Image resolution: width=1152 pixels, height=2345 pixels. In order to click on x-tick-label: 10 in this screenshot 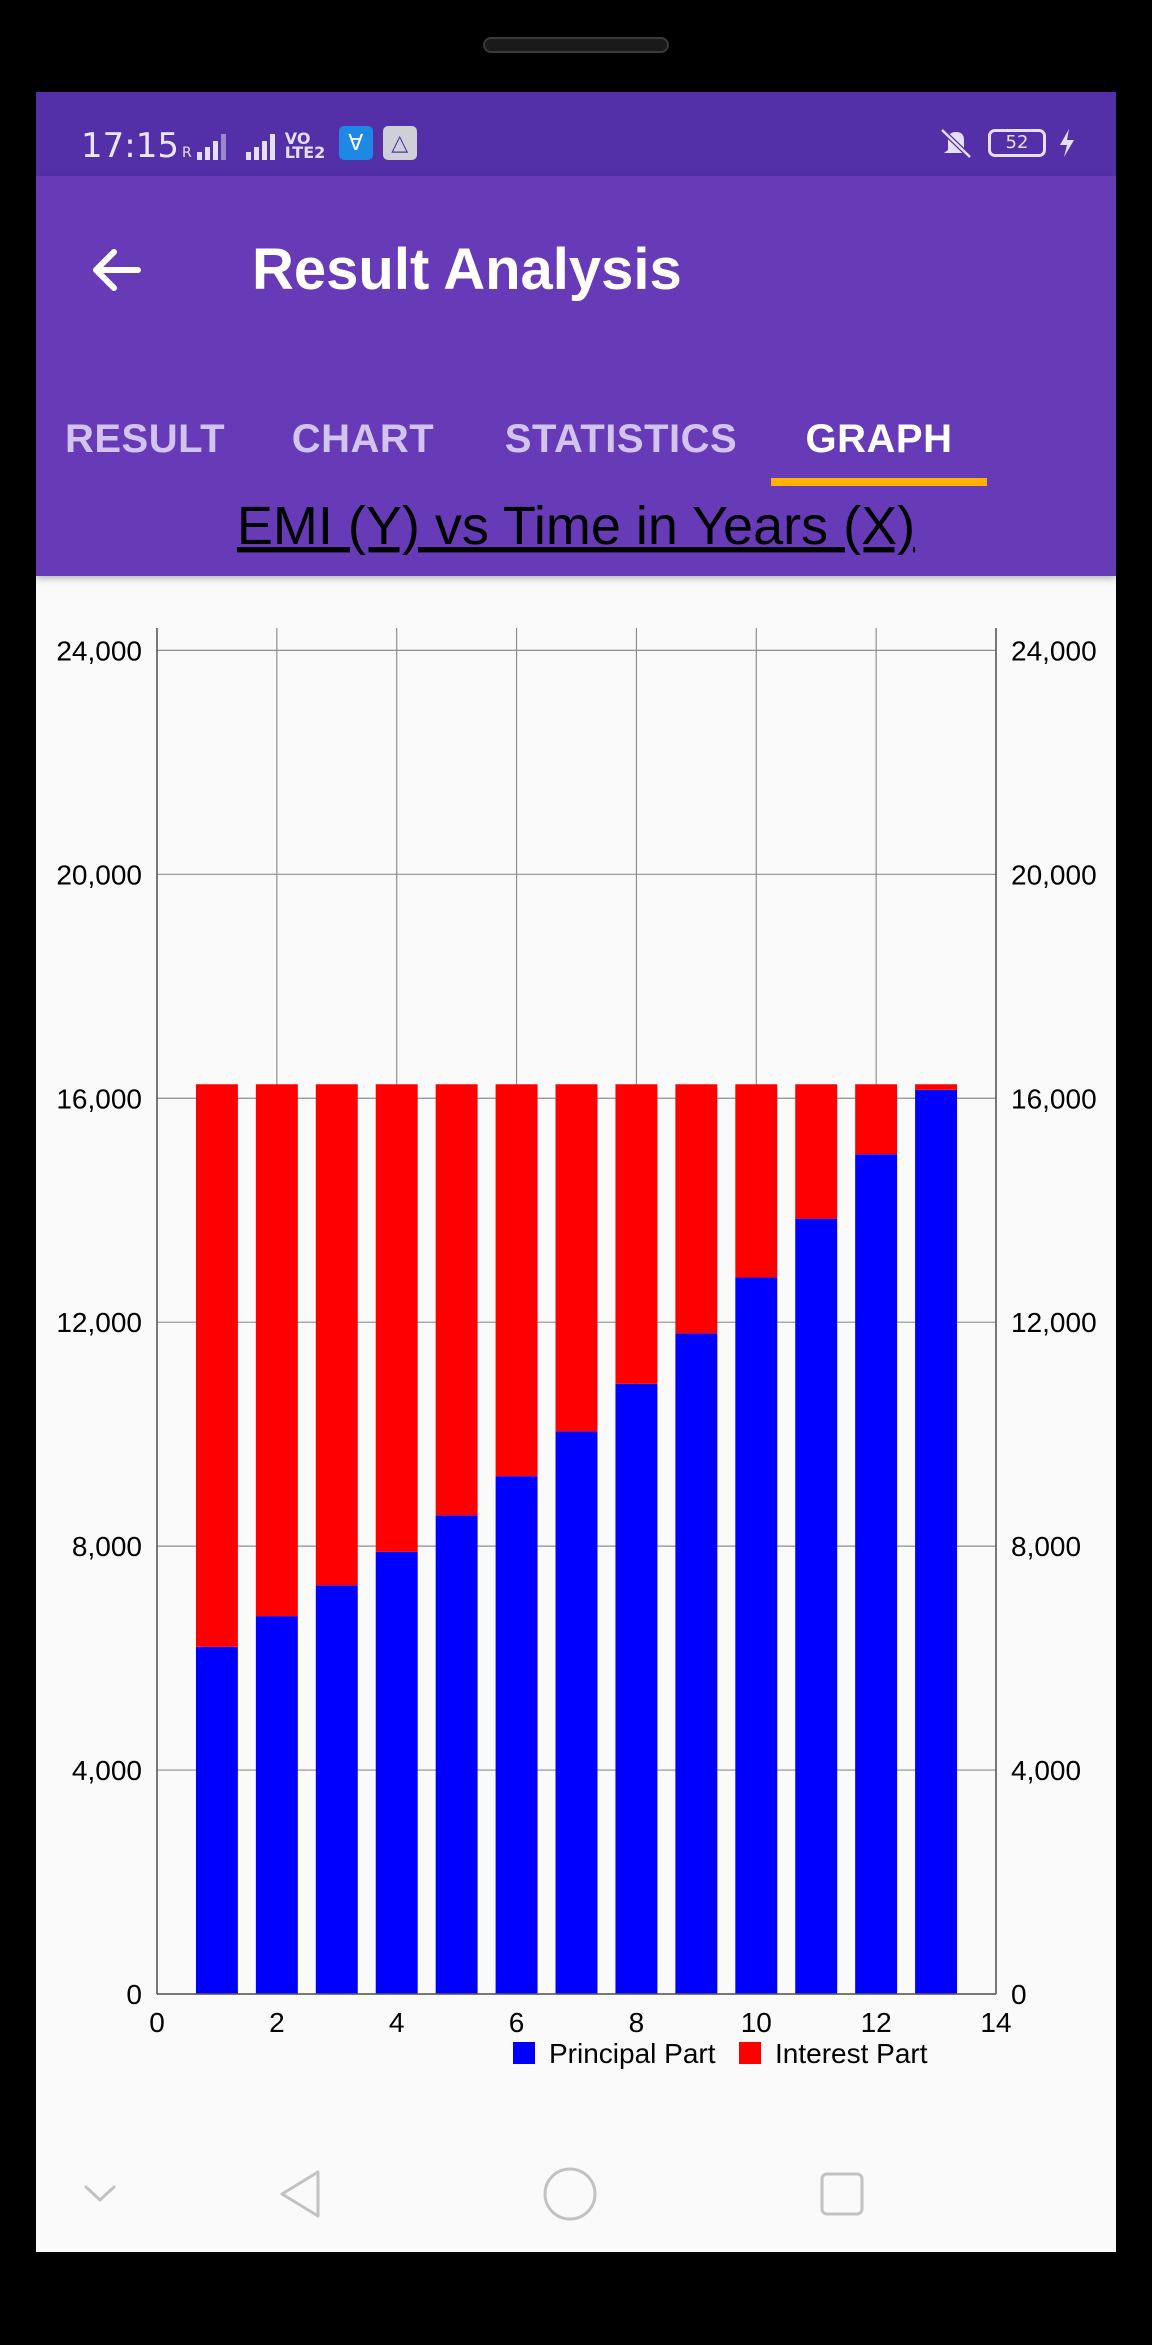, I will do `click(756, 2022)`.